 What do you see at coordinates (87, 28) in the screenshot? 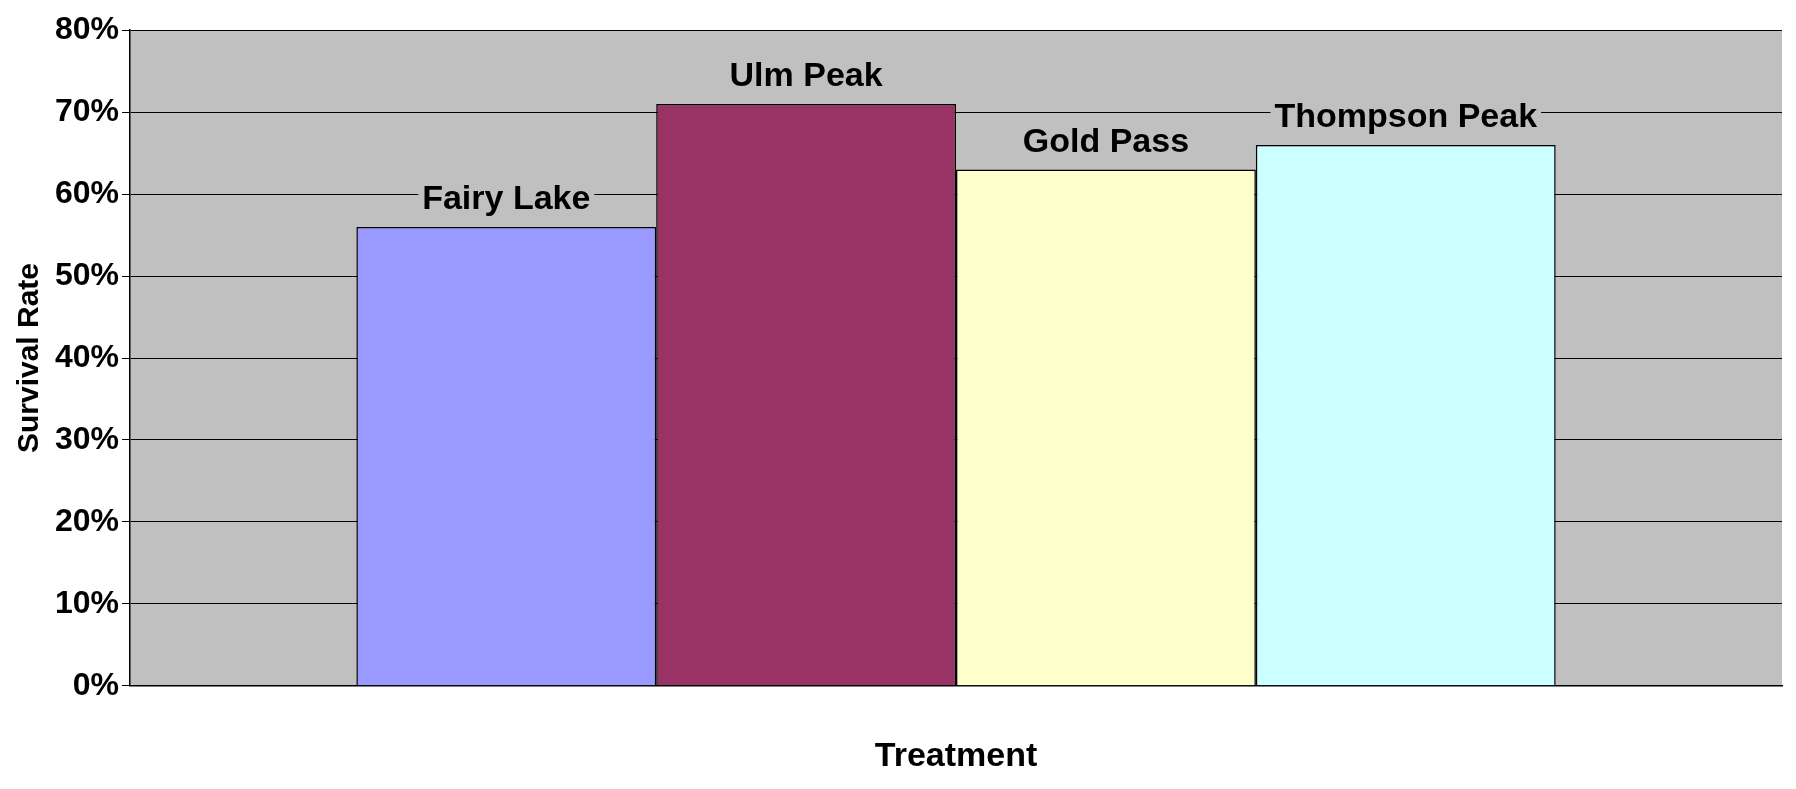
I see `y-tick-label: 80%` at bounding box center [87, 28].